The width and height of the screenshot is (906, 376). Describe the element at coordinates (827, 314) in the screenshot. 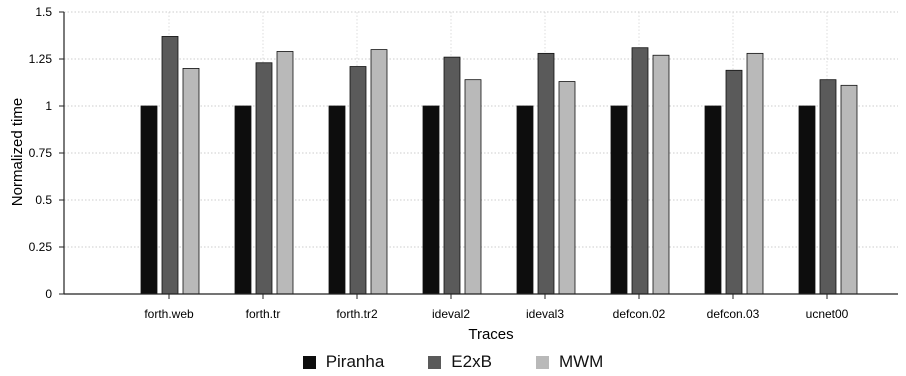

I see `x-tick-label: ucnet00` at that location.